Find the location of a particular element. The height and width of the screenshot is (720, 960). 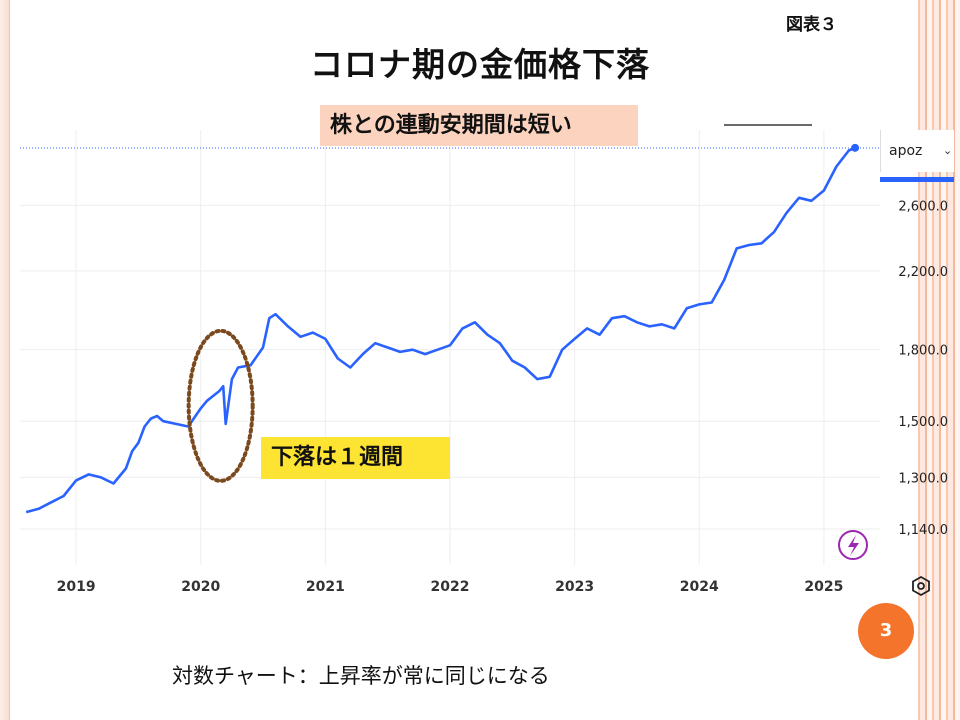

xtick-label: 2021 is located at coordinates (325, 587).